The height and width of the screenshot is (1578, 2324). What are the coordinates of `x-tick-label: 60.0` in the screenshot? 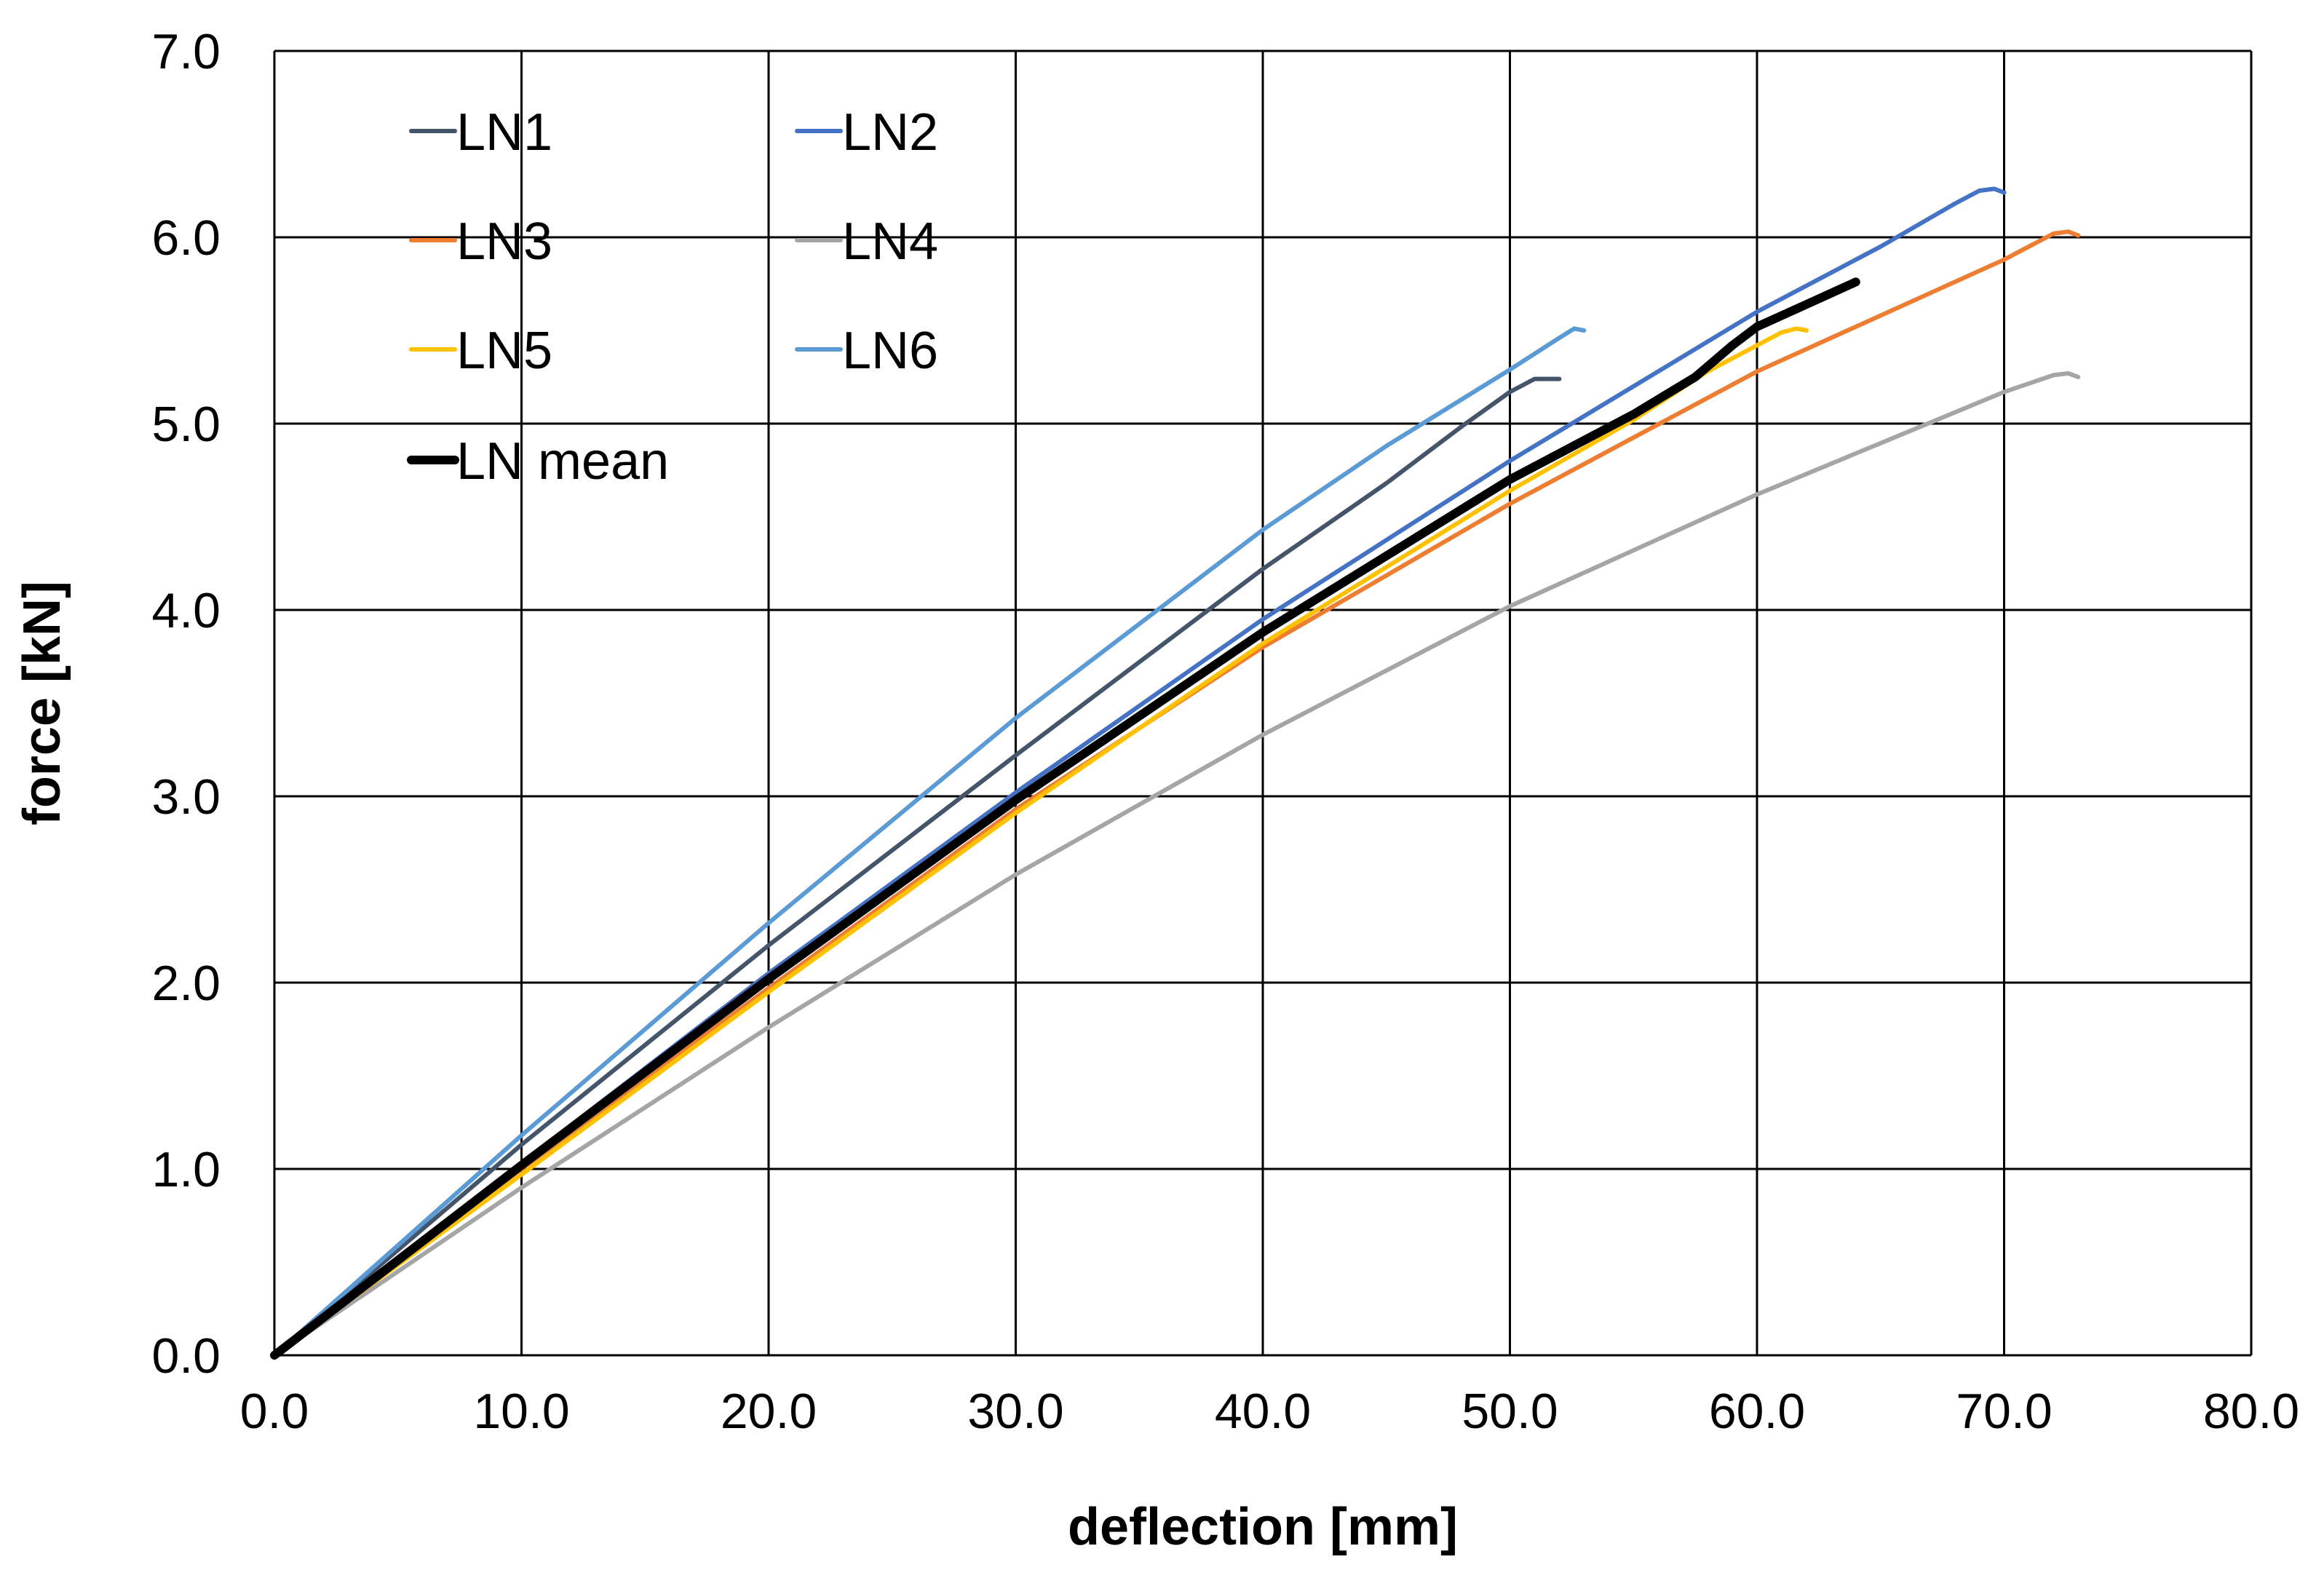 It's located at (1757, 1411).